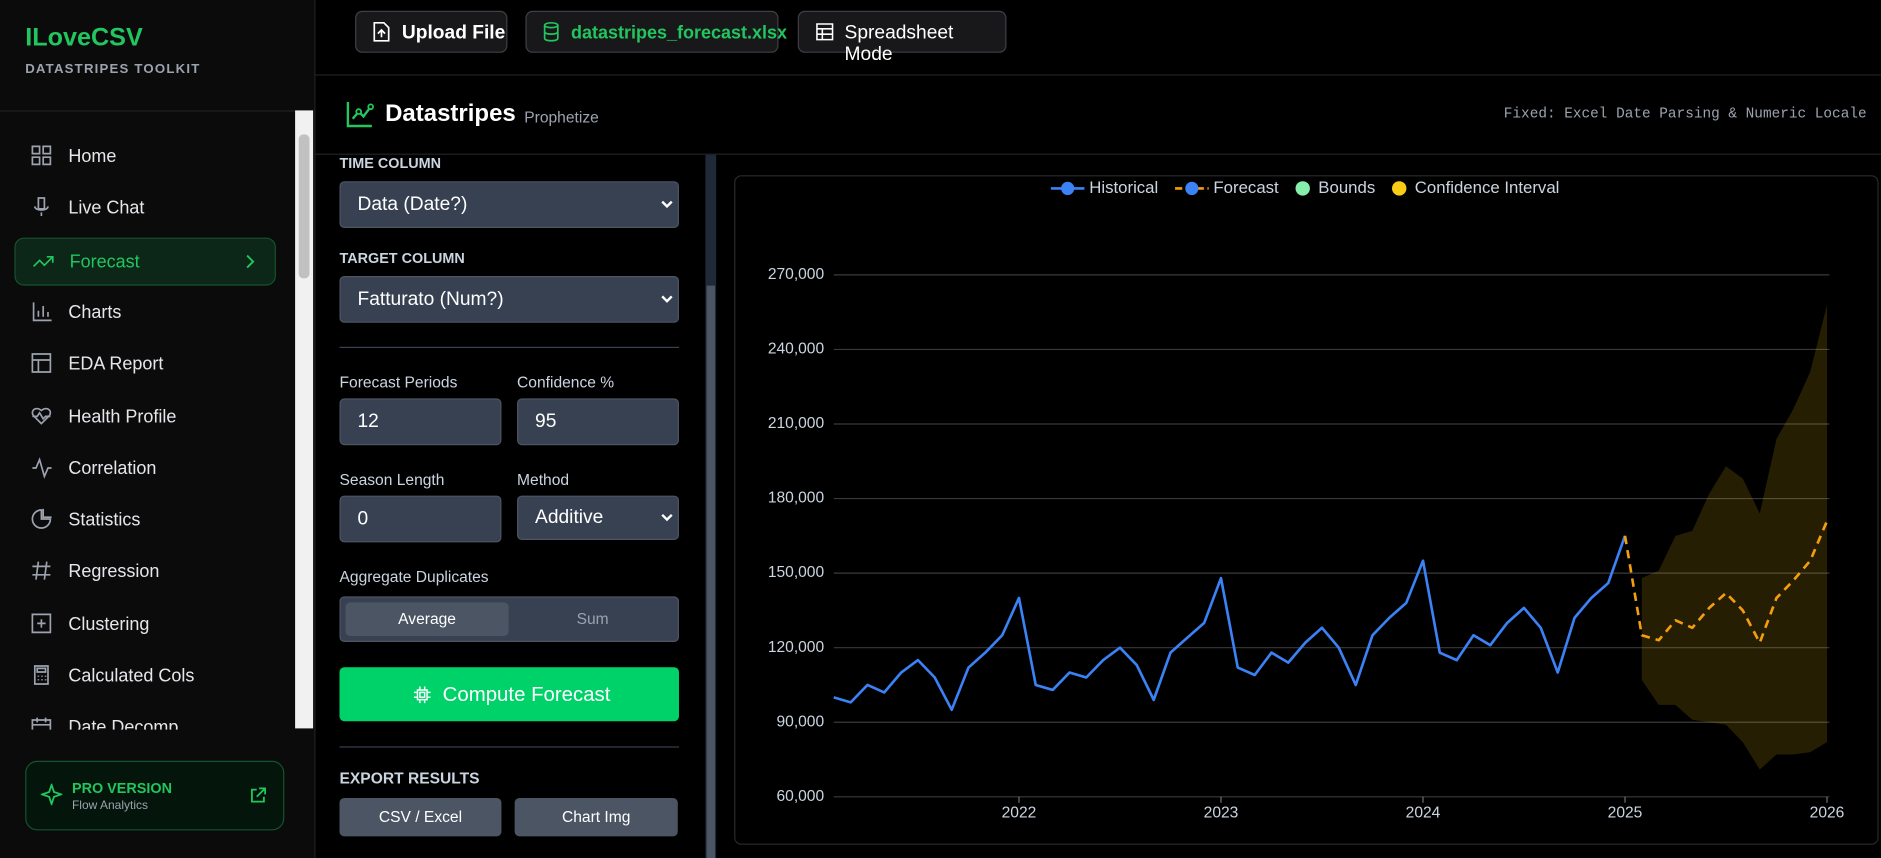  What do you see at coordinates (360, 115) in the screenshot?
I see `chart-icon` at bounding box center [360, 115].